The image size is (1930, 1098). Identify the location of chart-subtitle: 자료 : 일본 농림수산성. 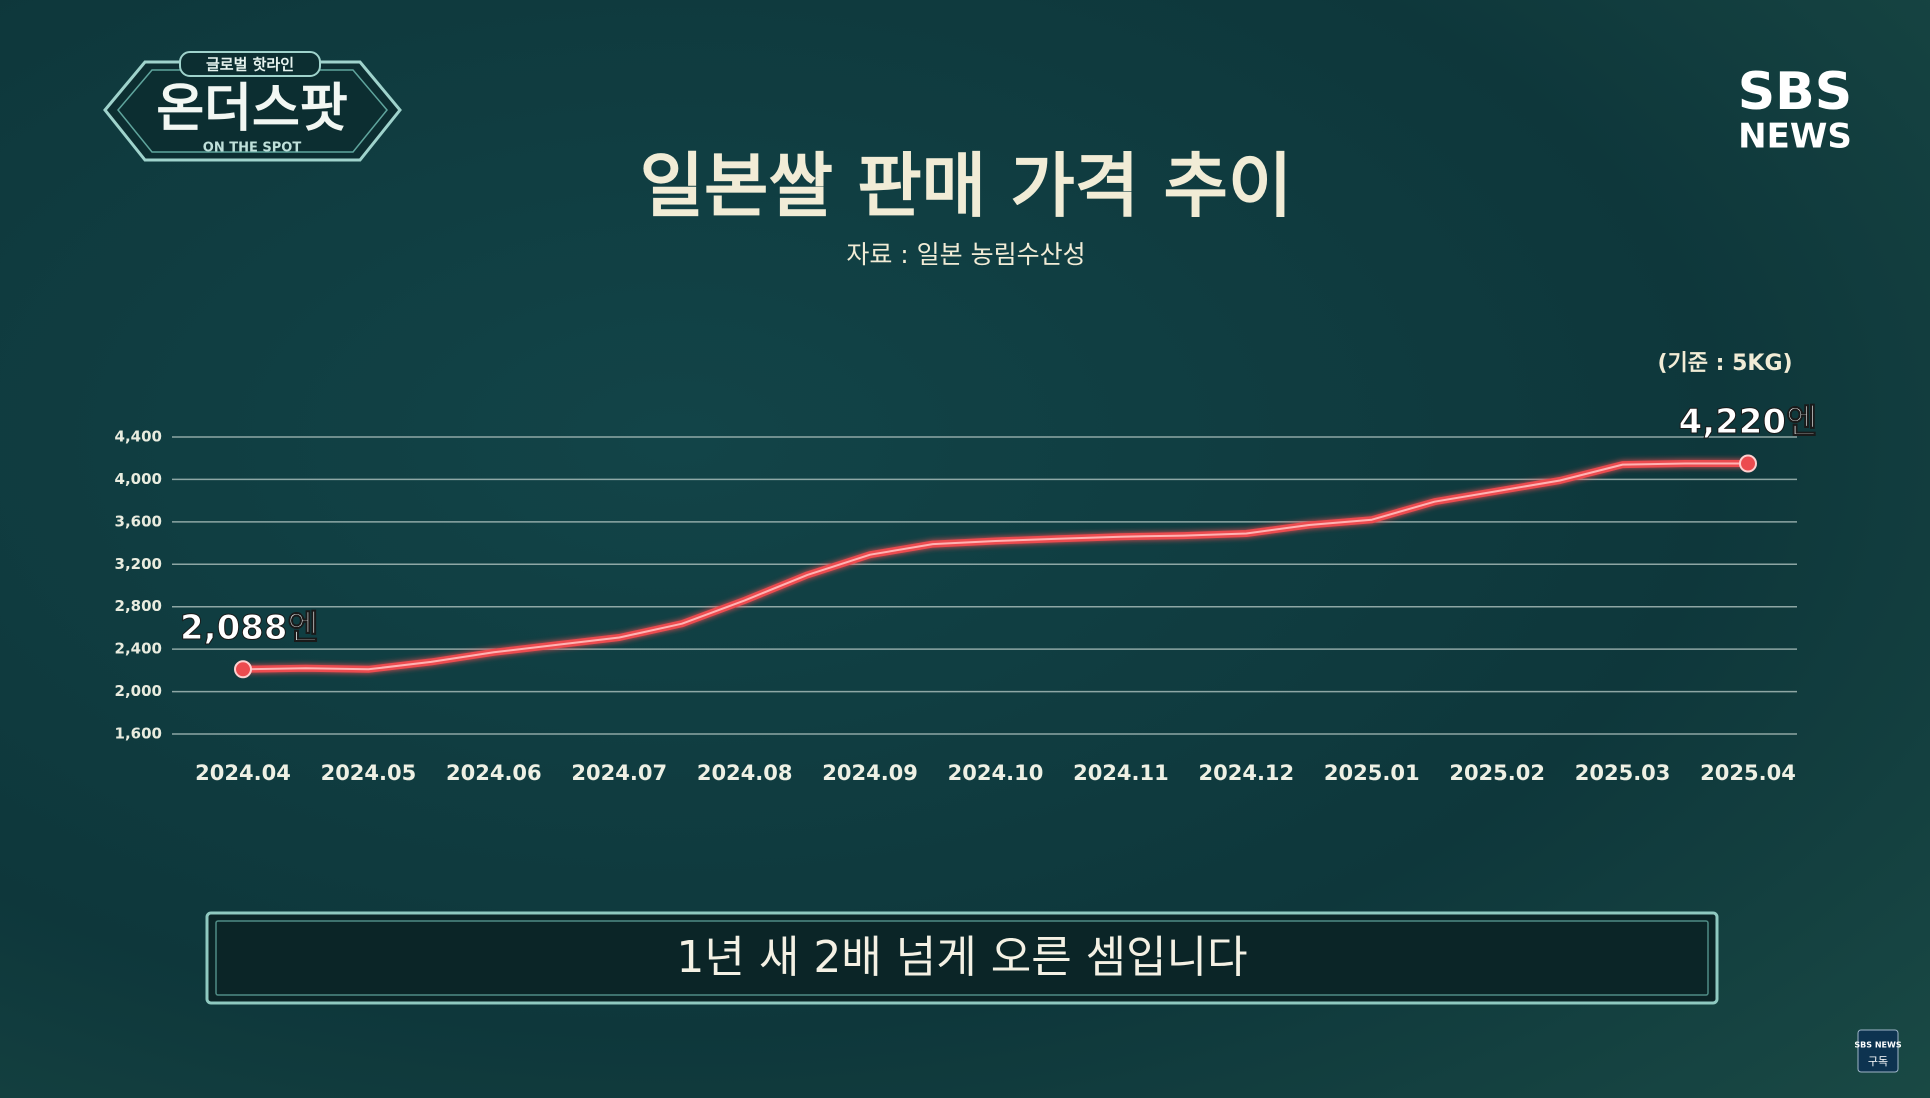
(965, 254).